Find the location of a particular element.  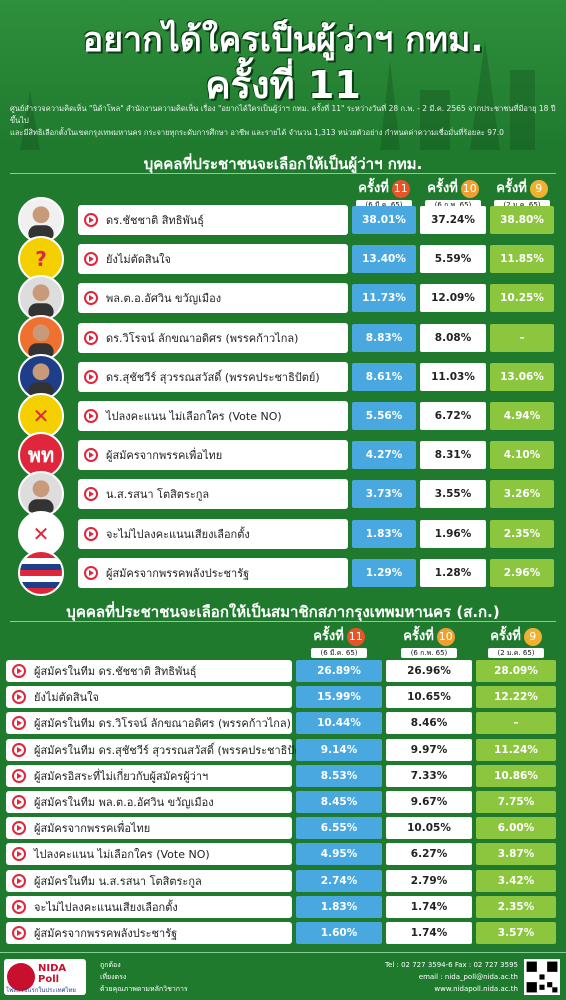

slogan-line-3: ด้วยคุณภาพตามหลักวิชาการ is located at coordinates (144, 989).